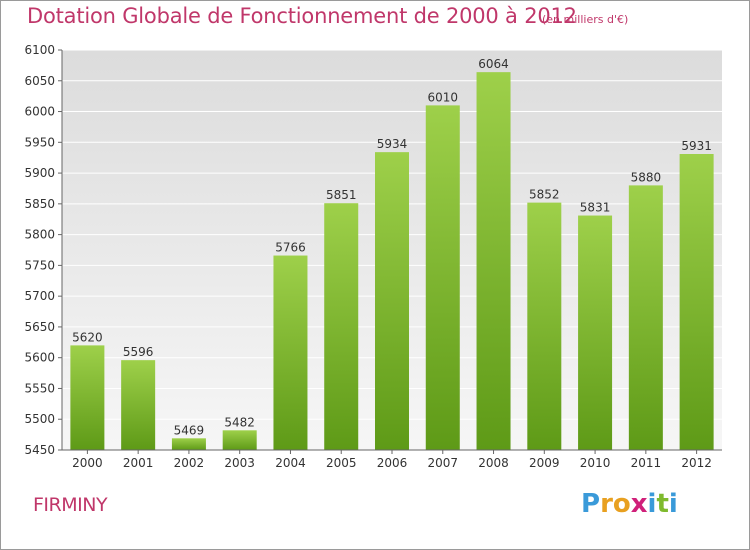 Image resolution: width=750 pixels, height=550 pixels. I want to click on y-tick-label: 5600, so click(39, 358).